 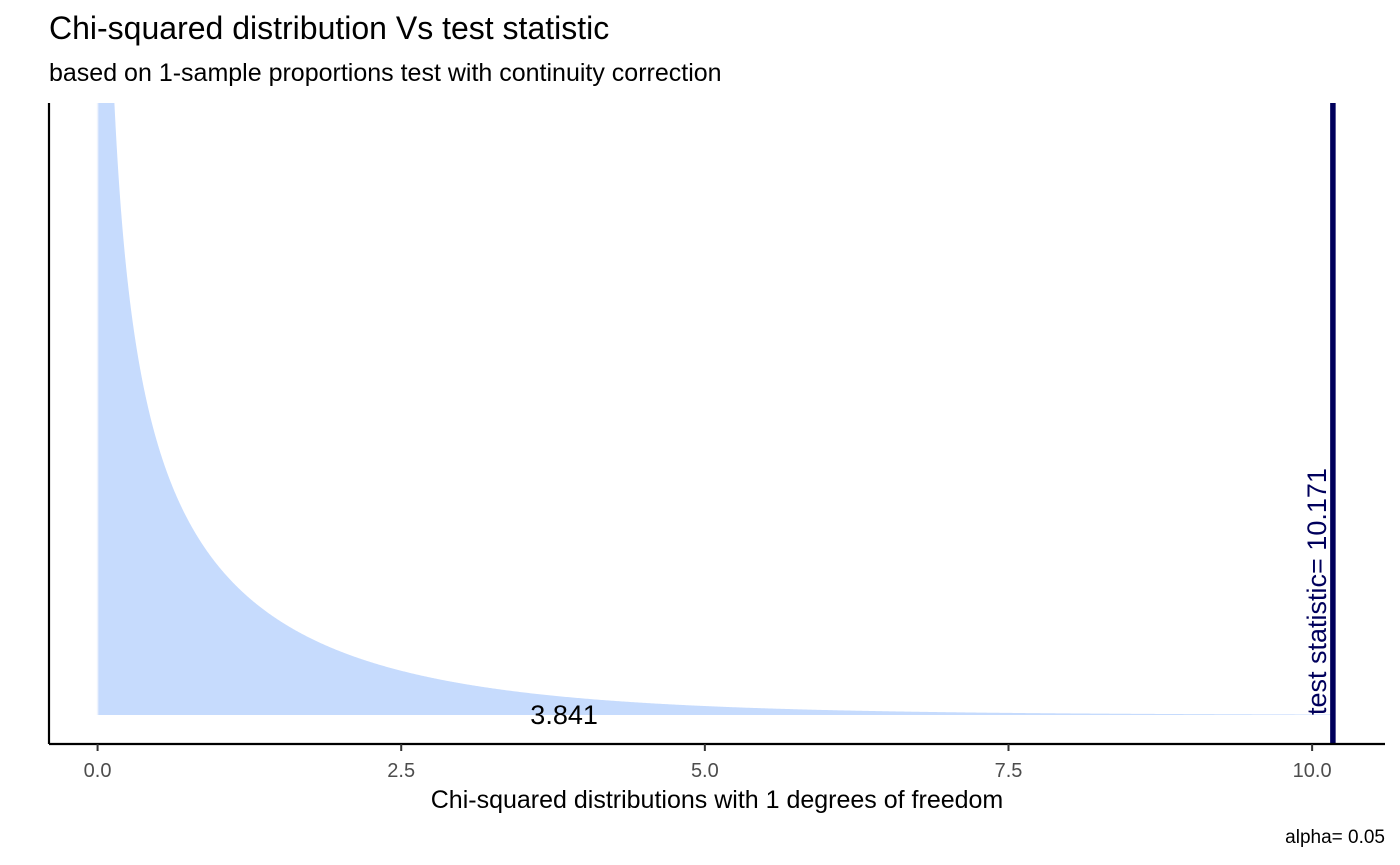 I want to click on test-statistic-label: test statistic= 10.171, so click(x=1317, y=591).